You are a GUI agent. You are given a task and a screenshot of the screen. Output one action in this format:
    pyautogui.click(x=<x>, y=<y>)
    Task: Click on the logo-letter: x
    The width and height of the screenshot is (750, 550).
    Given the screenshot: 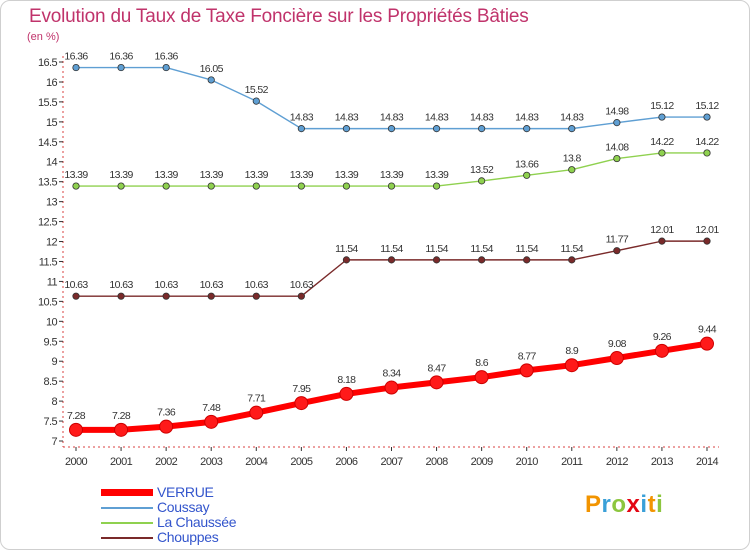 What is the action you would take?
    pyautogui.click(x=633, y=504)
    